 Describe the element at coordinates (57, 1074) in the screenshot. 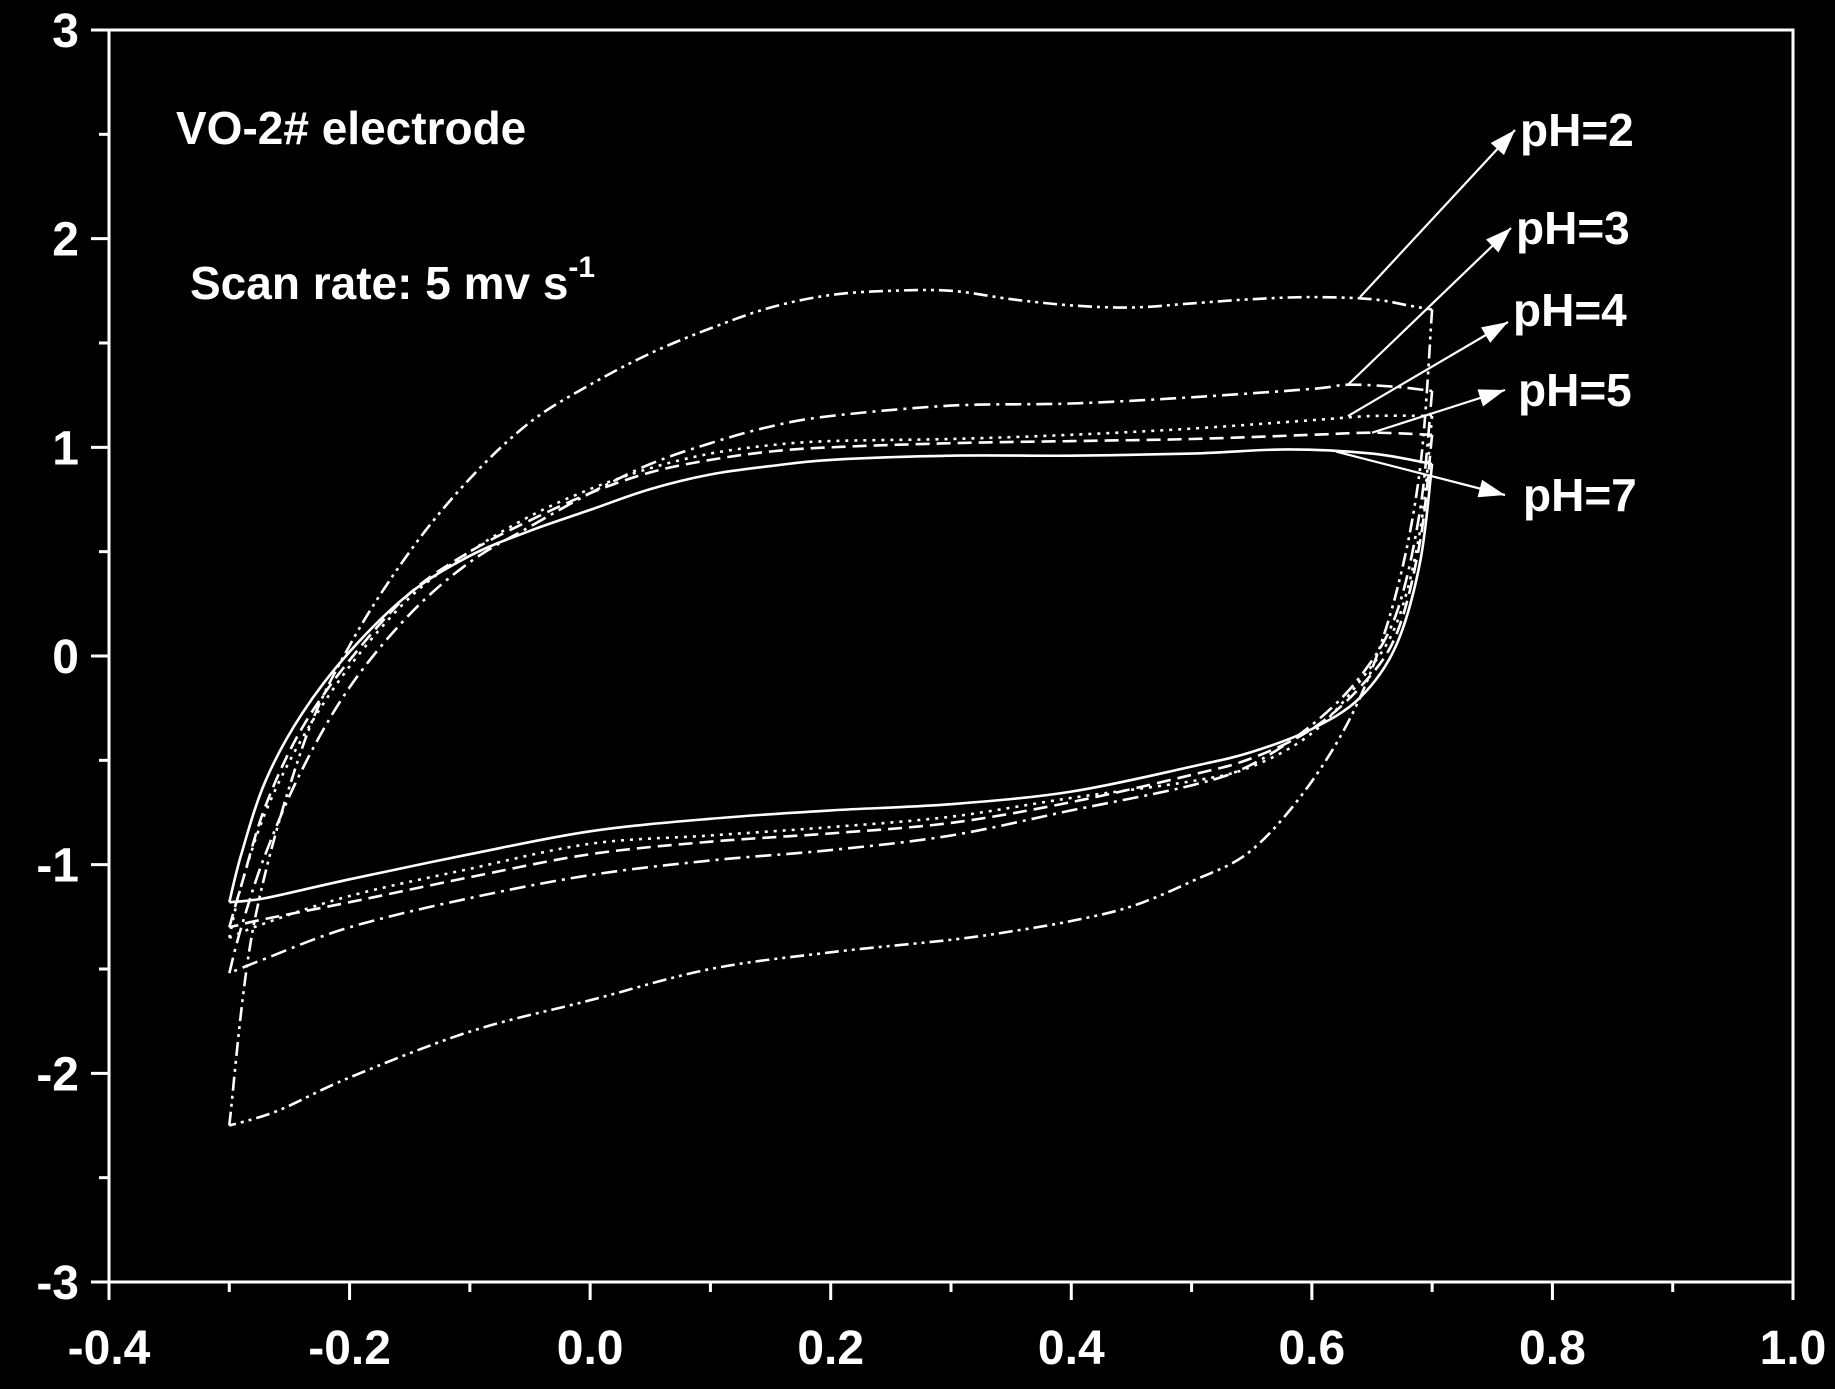

I see `y-tick-label: -2` at that location.